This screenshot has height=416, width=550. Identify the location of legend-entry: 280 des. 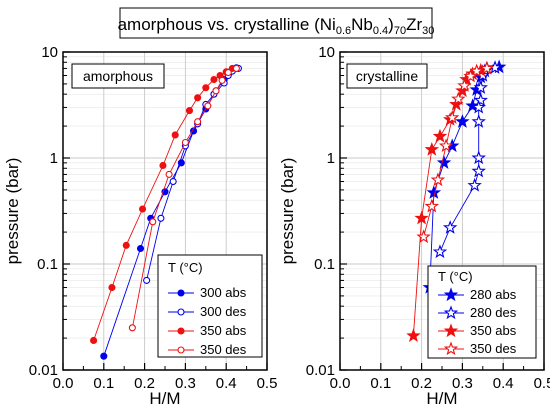
(477, 312).